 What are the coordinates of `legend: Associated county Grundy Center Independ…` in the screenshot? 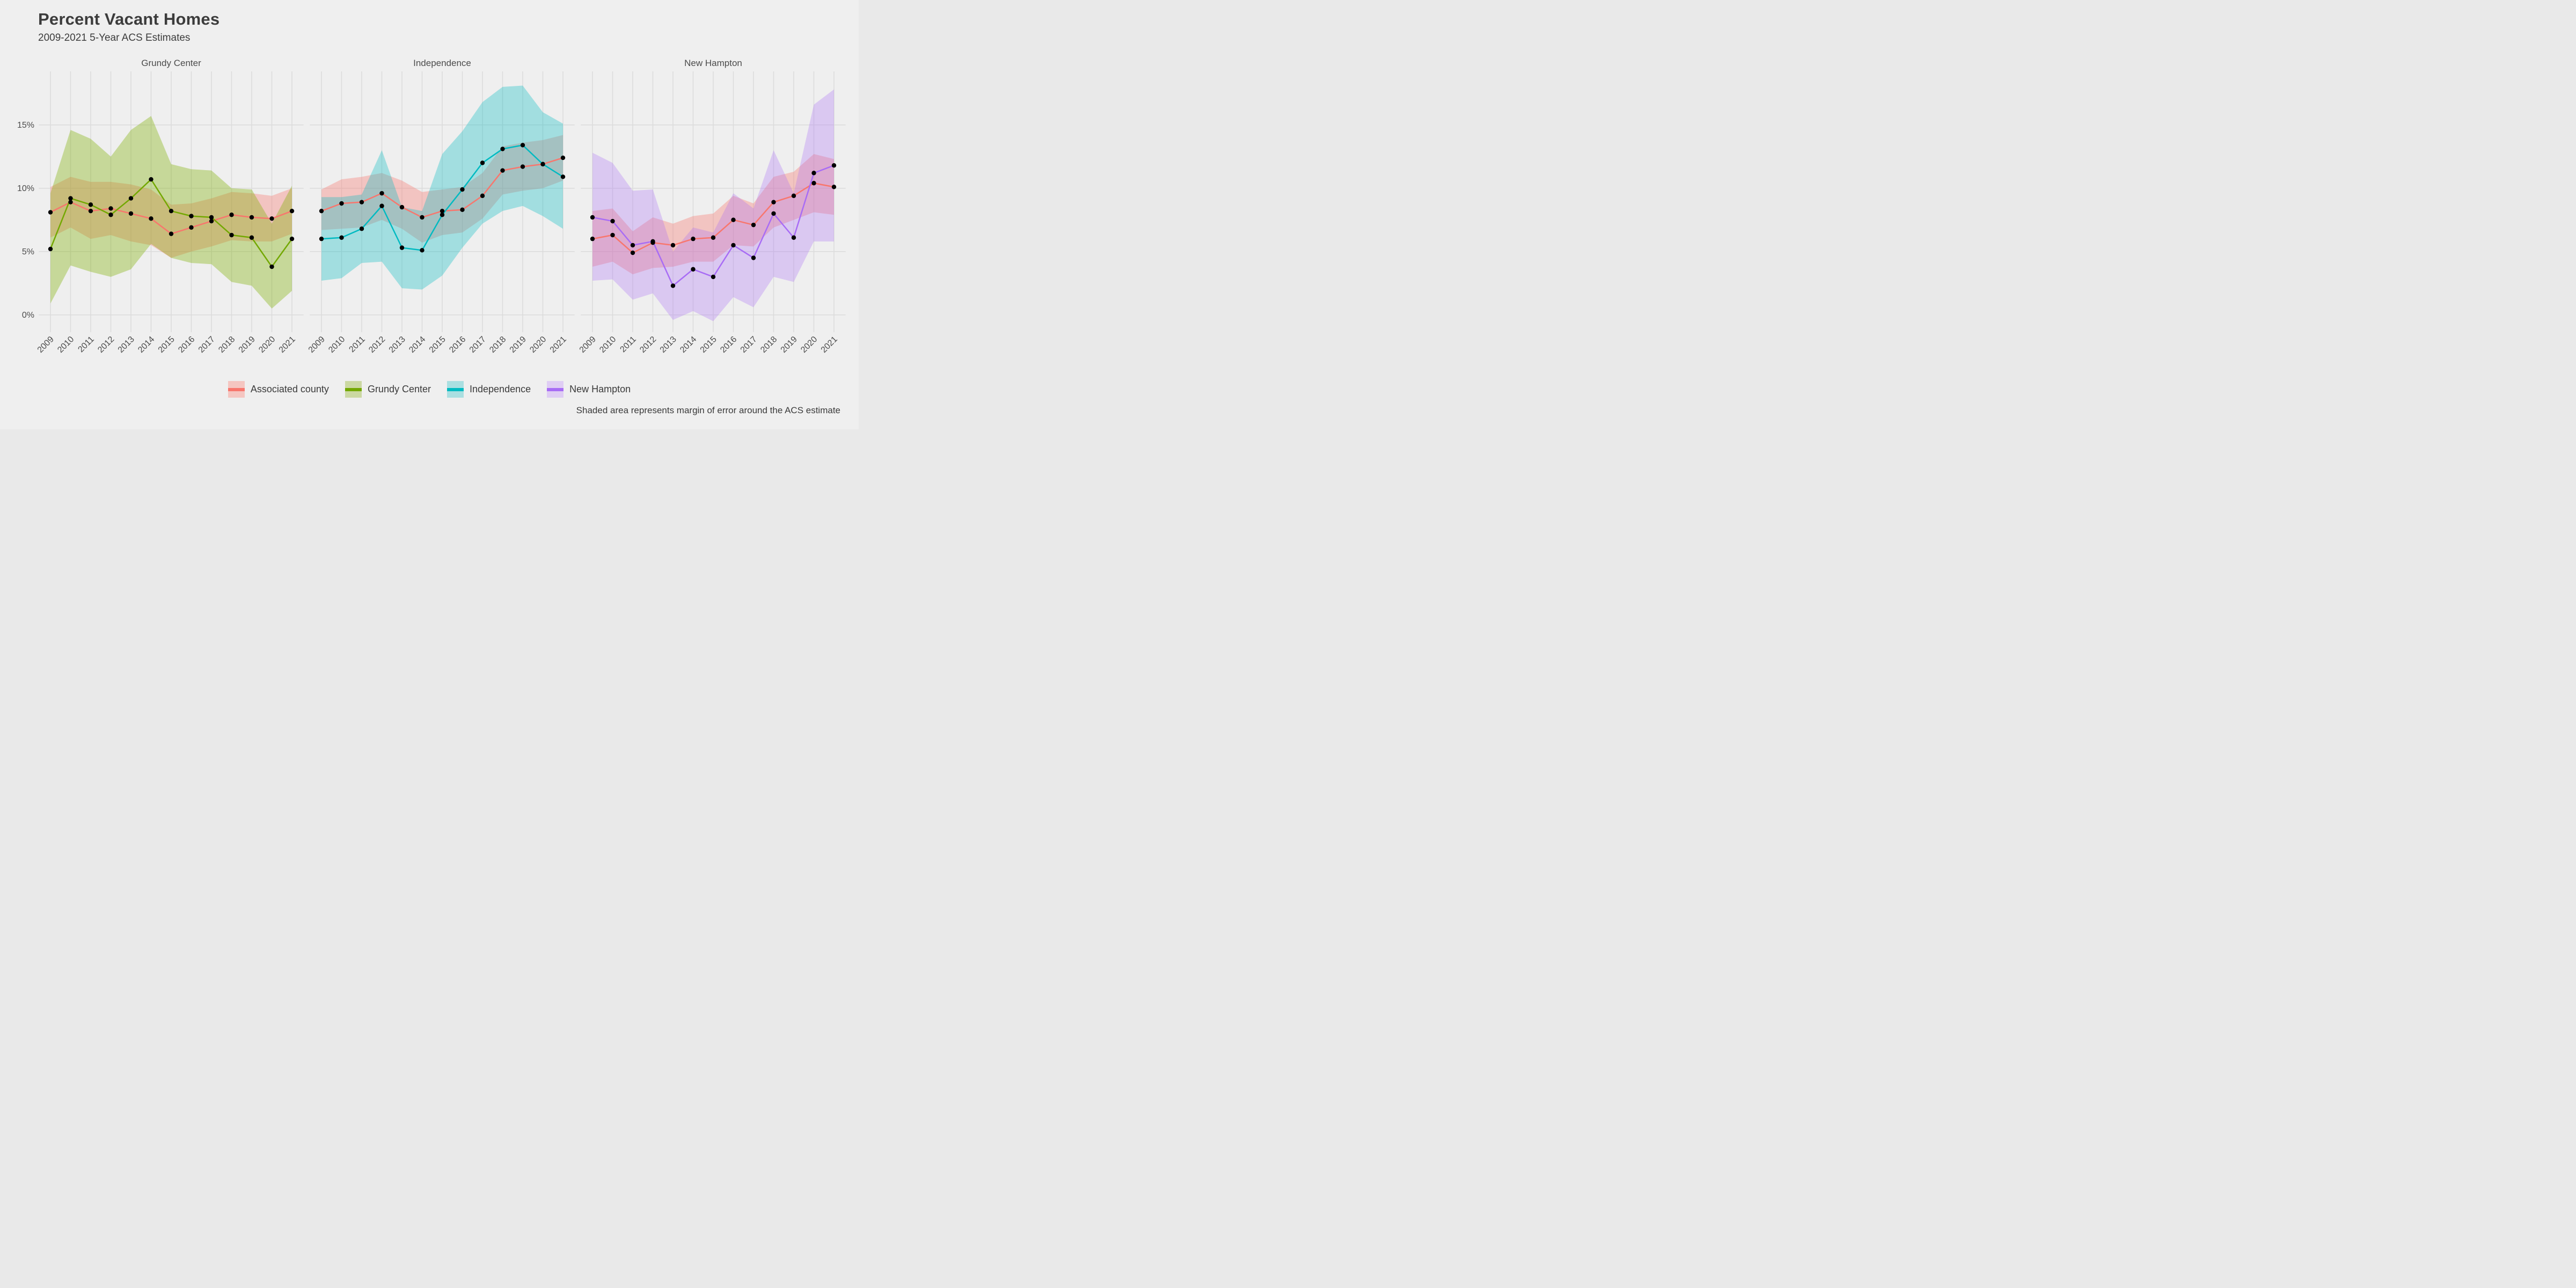 It's located at (429, 389).